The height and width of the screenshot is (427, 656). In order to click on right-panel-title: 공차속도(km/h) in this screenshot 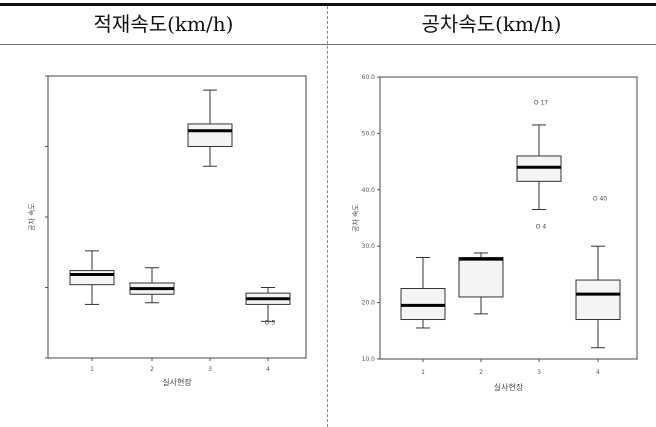, I will do `click(491, 24)`.